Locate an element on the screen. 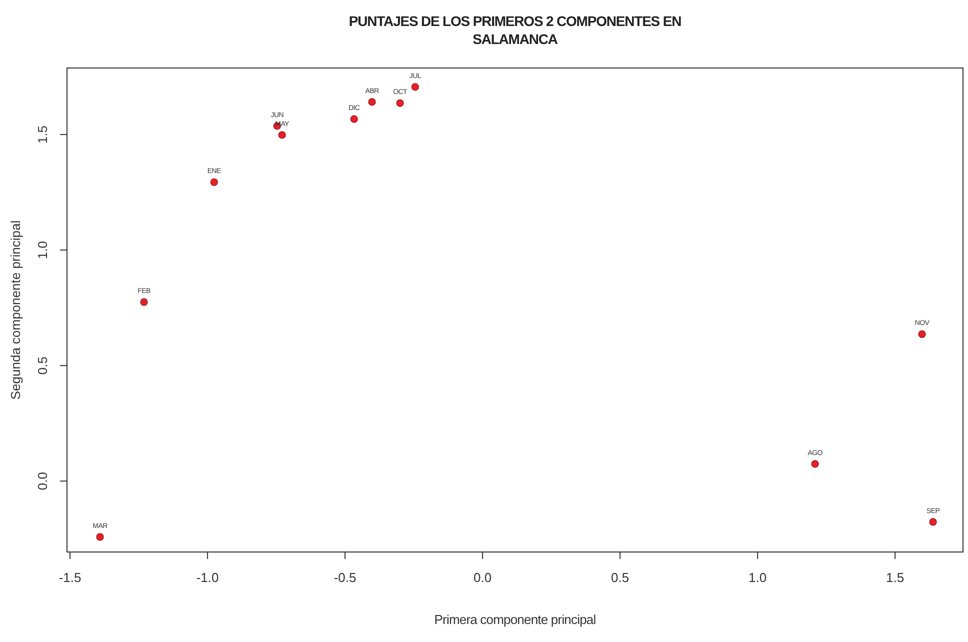 The image size is (968, 642). x-tick-label: -0.5 is located at coordinates (345, 577).